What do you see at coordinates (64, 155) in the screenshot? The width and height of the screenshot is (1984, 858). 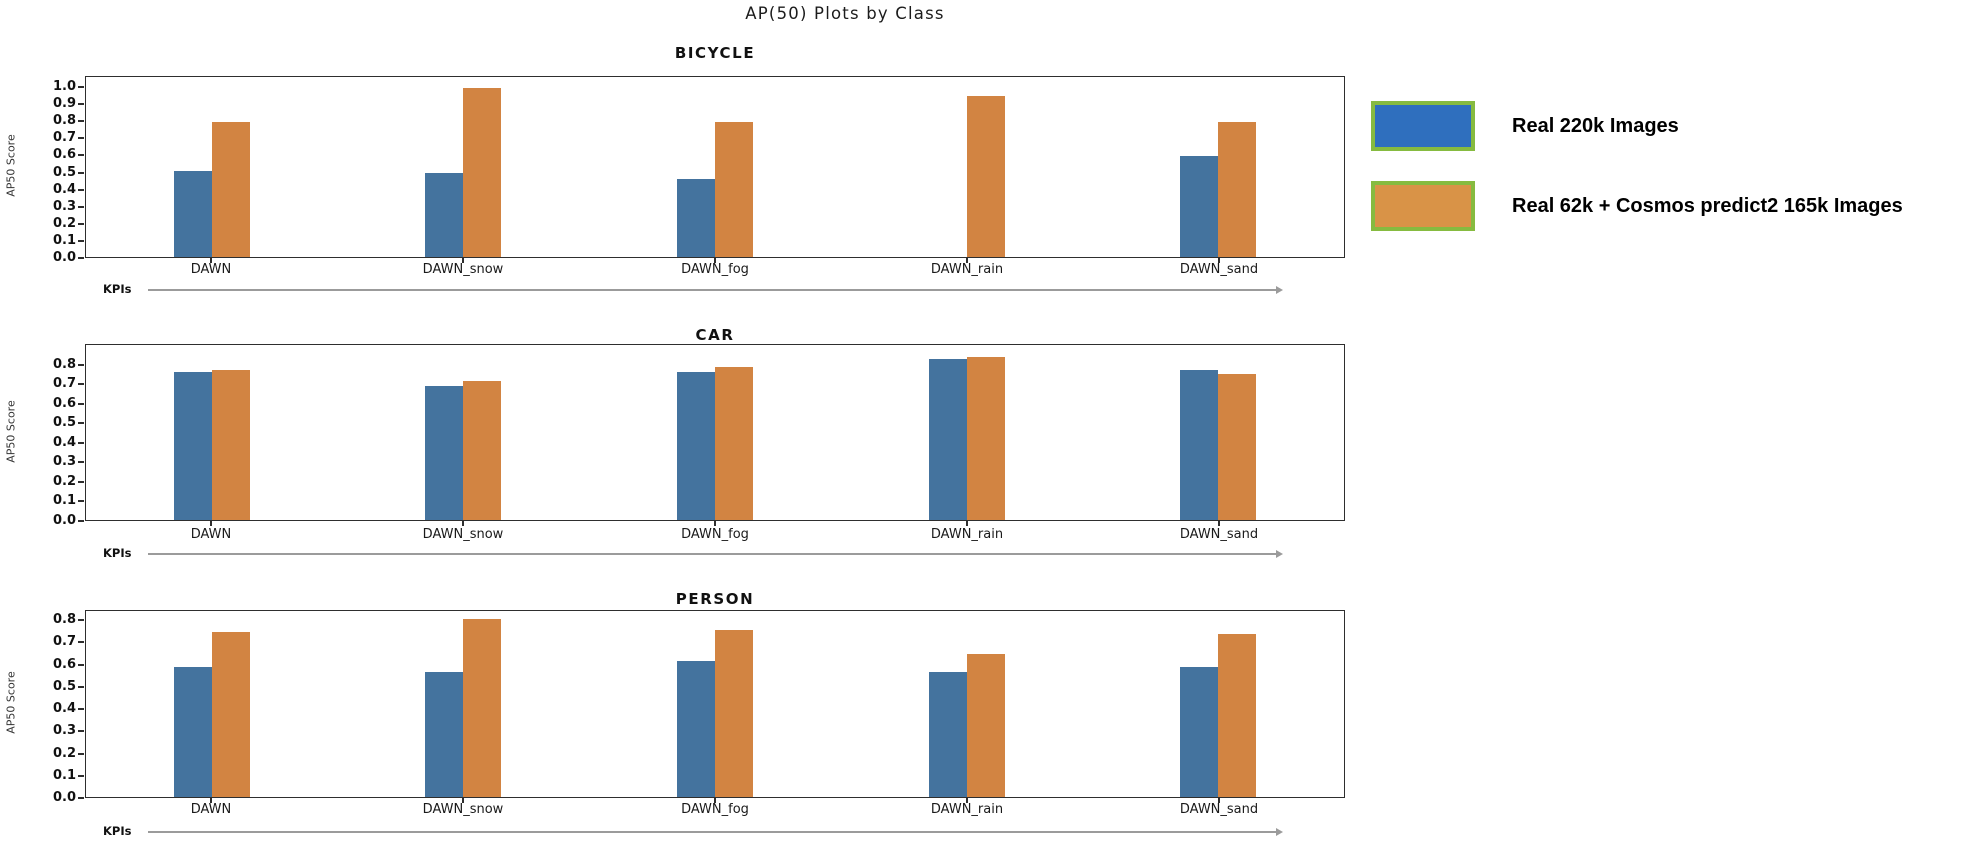 I see `y-tick-label: 0.6` at bounding box center [64, 155].